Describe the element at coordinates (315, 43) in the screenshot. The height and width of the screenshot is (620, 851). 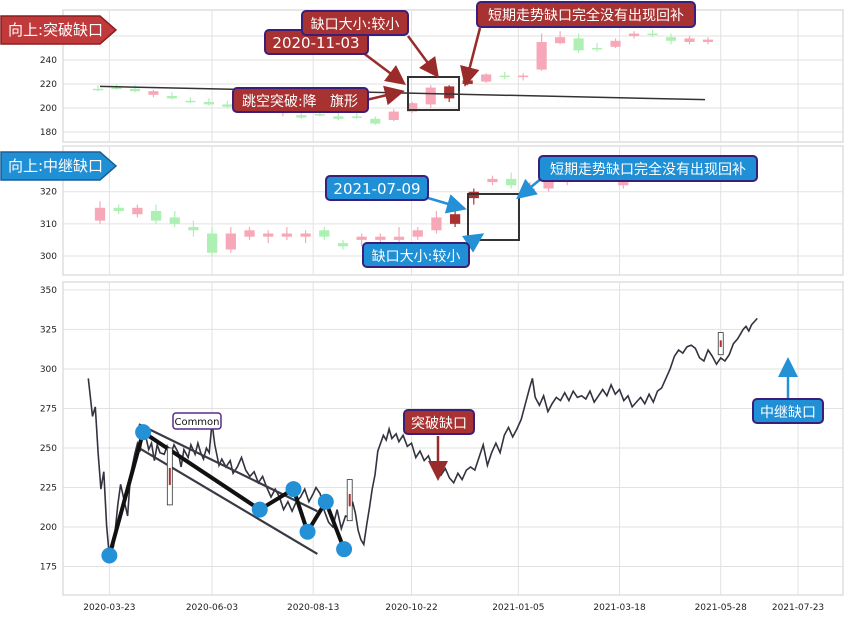
I see `top-date-text: 2020-11-03` at that location.